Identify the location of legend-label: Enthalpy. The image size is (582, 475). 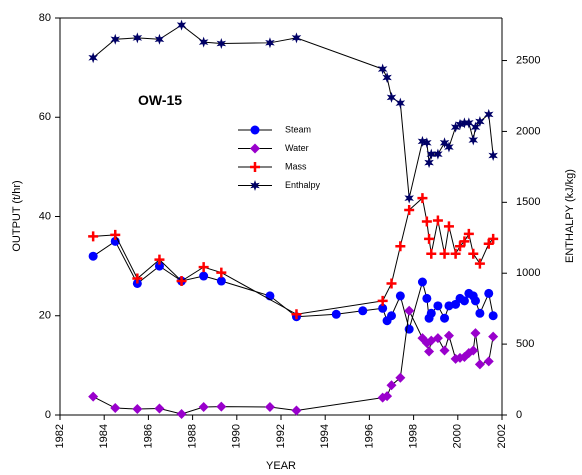
(303, 185).